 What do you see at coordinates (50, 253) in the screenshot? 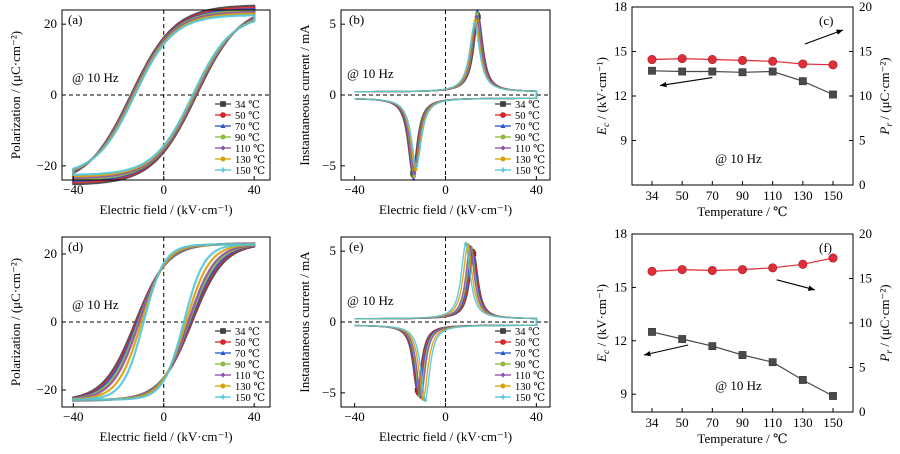
I see `y-tick-label: 20` at bounding box center [50, 253].